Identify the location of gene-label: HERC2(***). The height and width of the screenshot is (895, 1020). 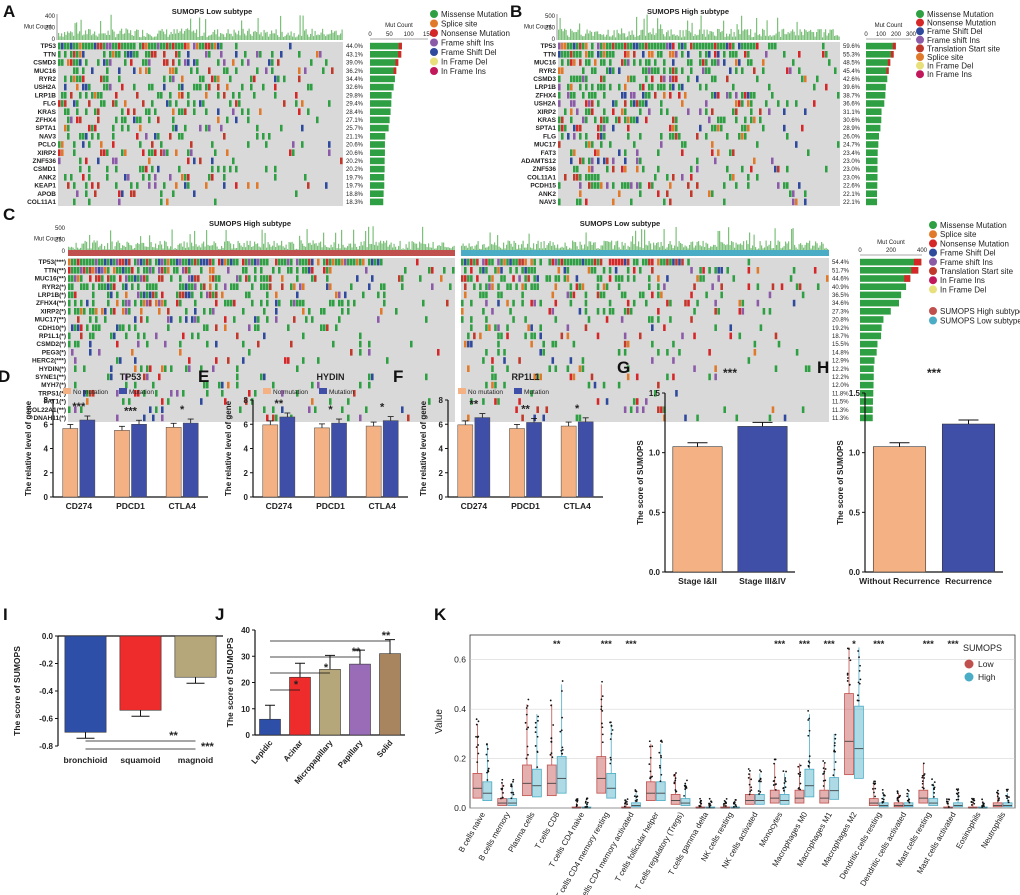
(49, 361).